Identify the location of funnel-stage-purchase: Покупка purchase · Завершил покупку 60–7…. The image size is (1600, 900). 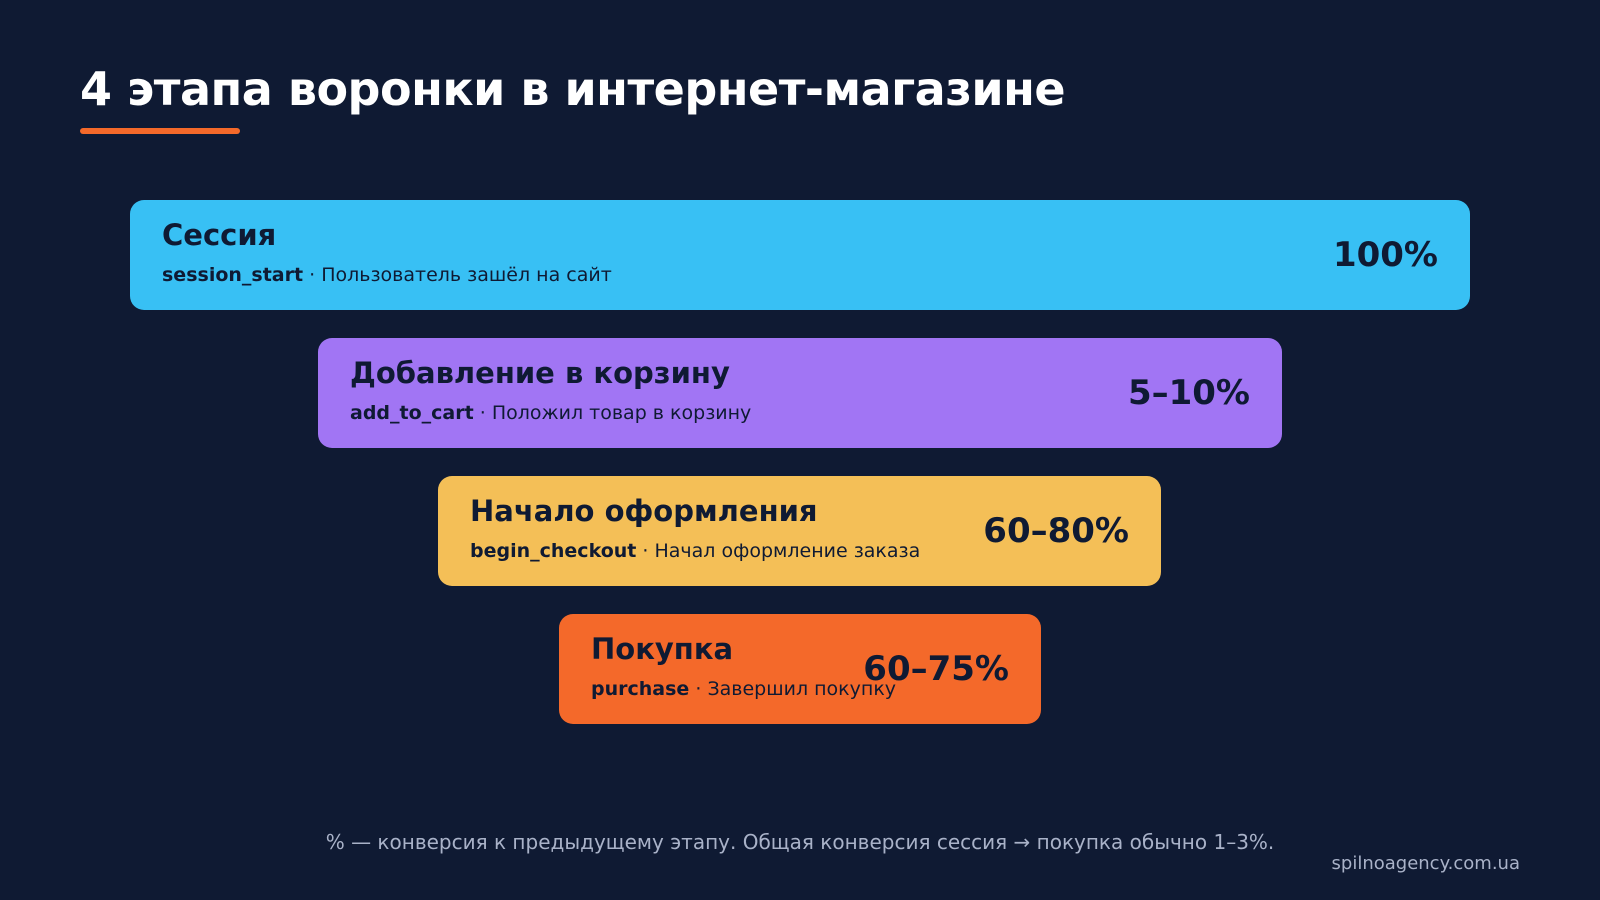
(800, 669).